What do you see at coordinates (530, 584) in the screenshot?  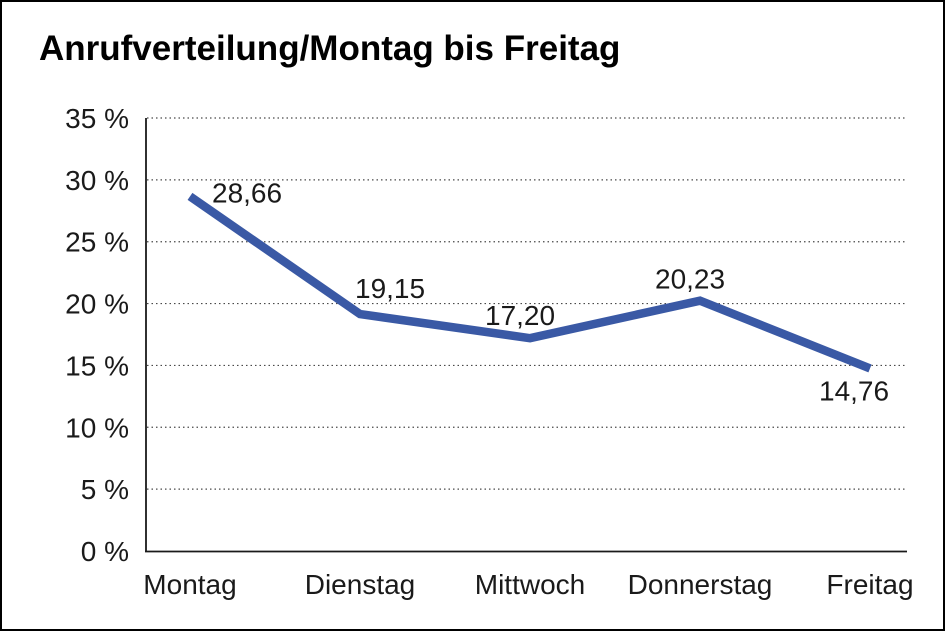 I see `x-axis-label: Mittwoch` at bounding box center [530, 584].